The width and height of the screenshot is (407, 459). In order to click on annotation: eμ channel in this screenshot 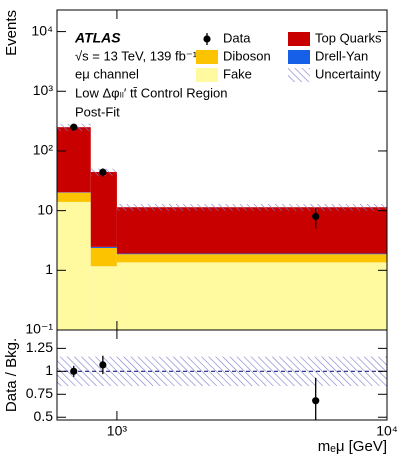, I will do `click(107, 73)`.